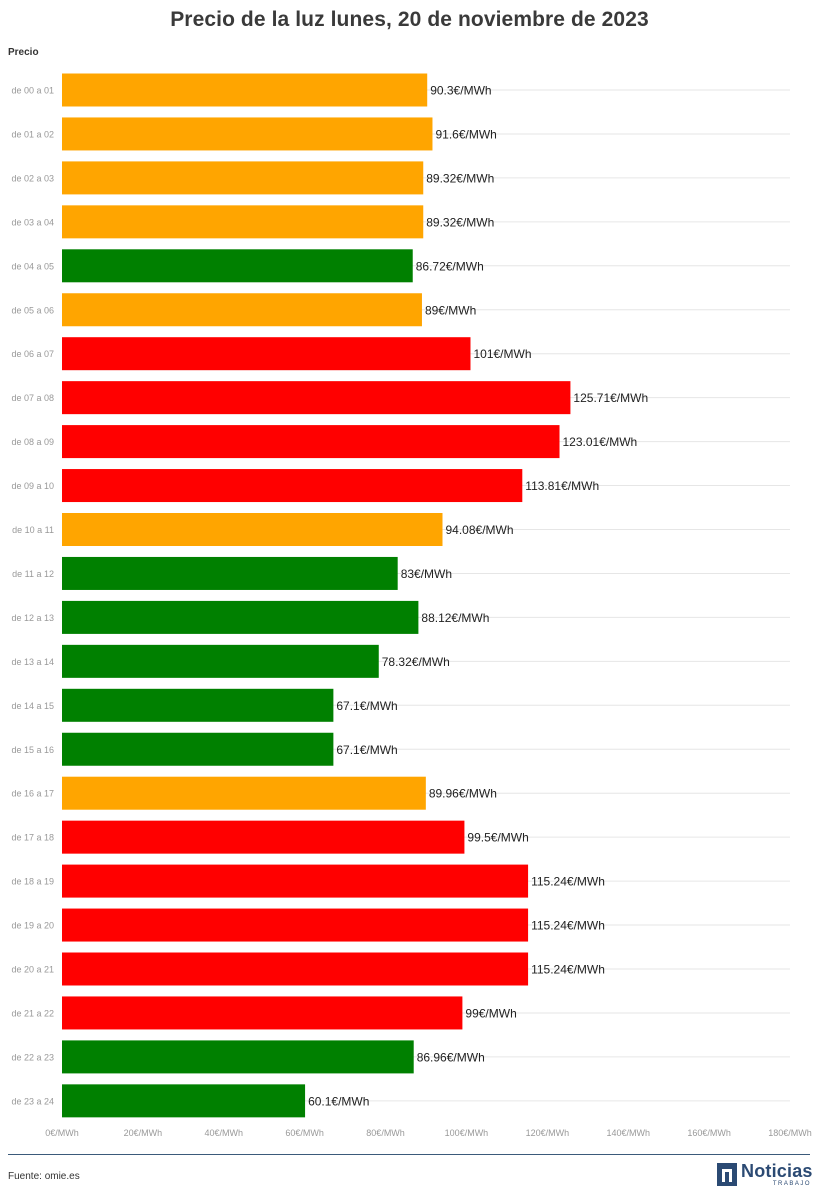 Image resolution: width=819 pixels, height=1200 pixels. What do you see at coordinates (32, 970) in the screenshot?
I see `category-label: de 20 a 21` at bounding box center [32, 970].